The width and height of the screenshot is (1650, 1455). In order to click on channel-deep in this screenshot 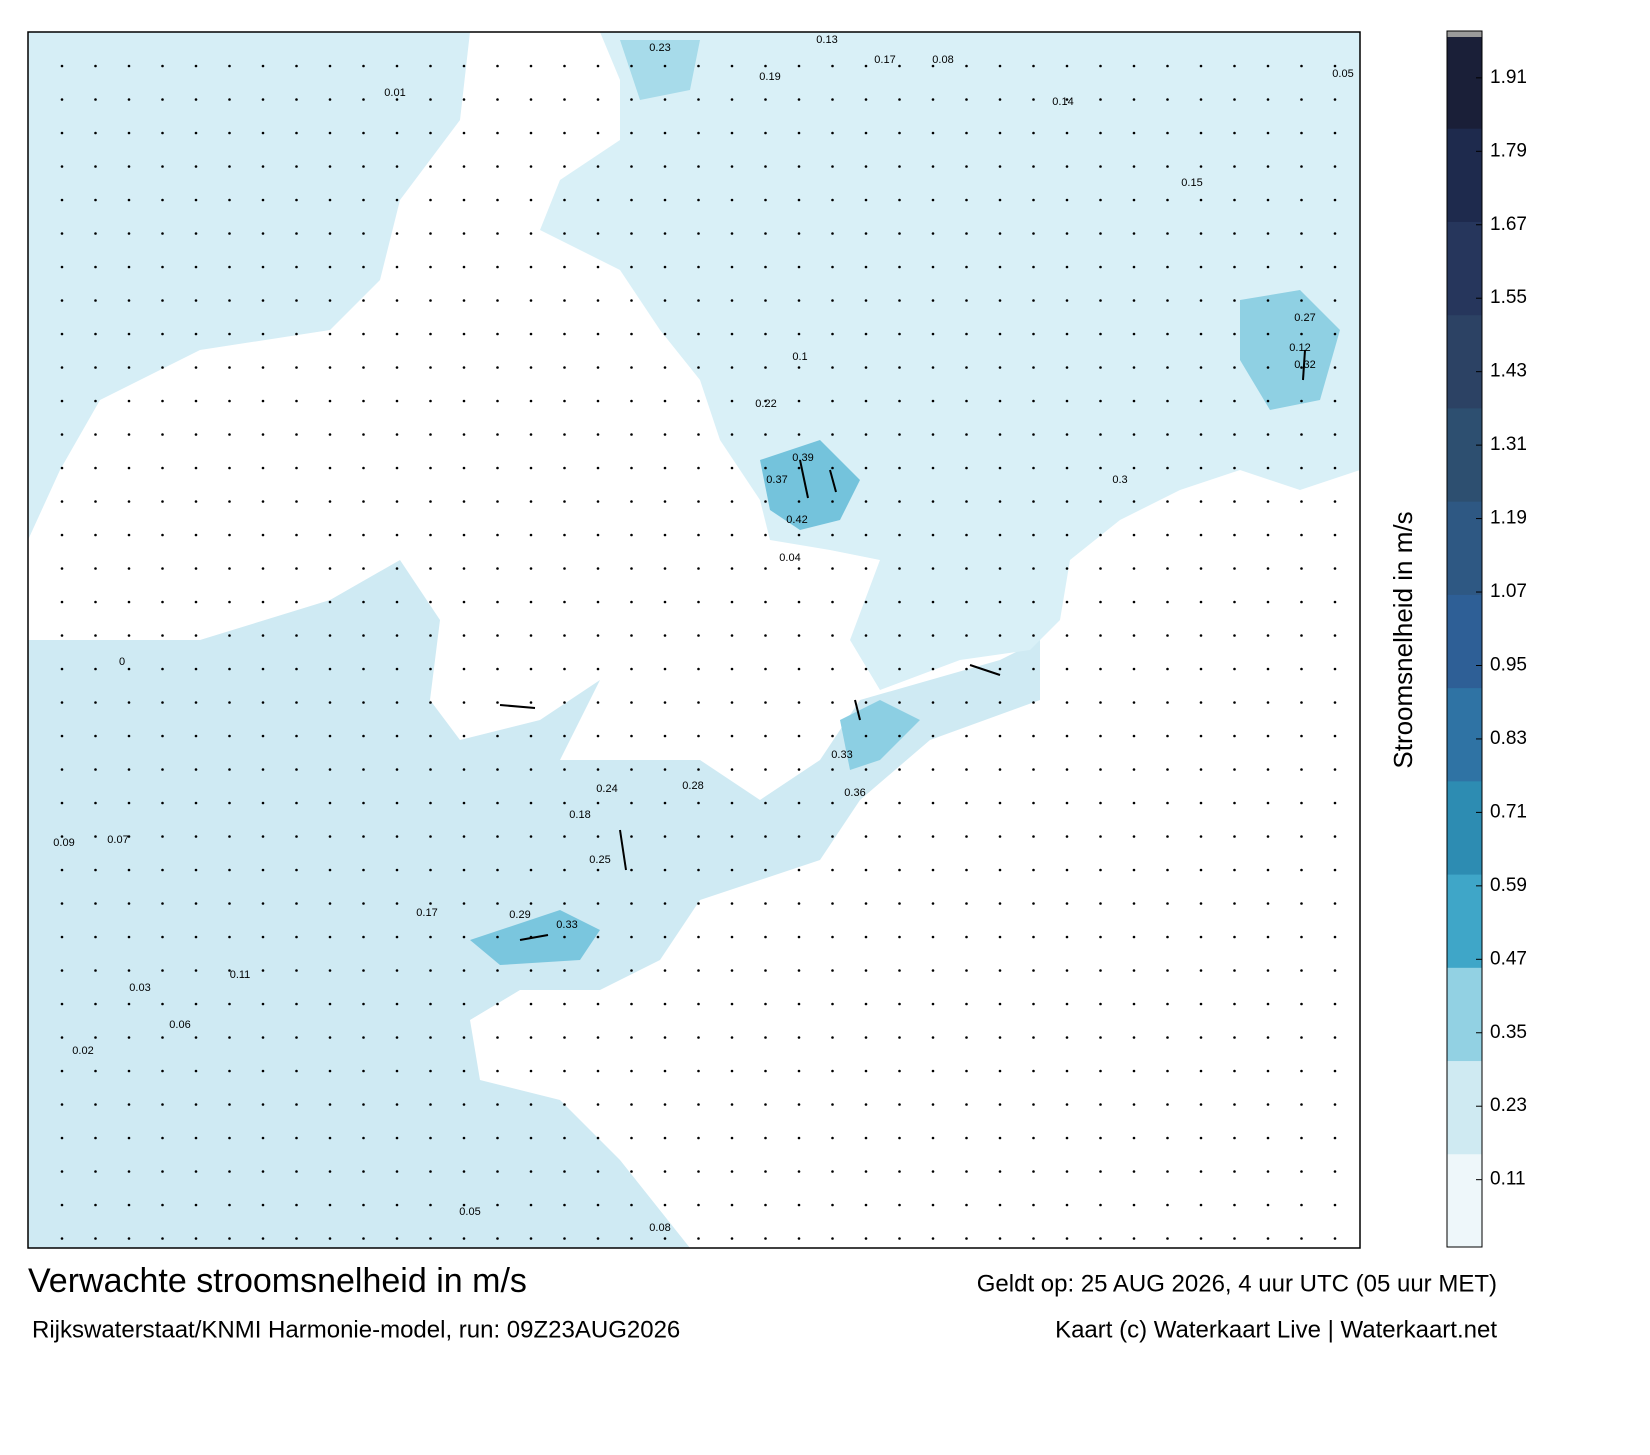, I will do `click(1290, 350)`.